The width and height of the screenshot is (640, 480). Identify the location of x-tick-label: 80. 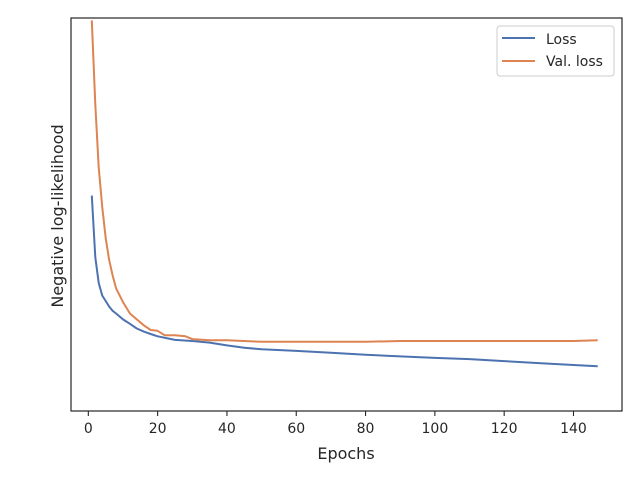
(366, 429).